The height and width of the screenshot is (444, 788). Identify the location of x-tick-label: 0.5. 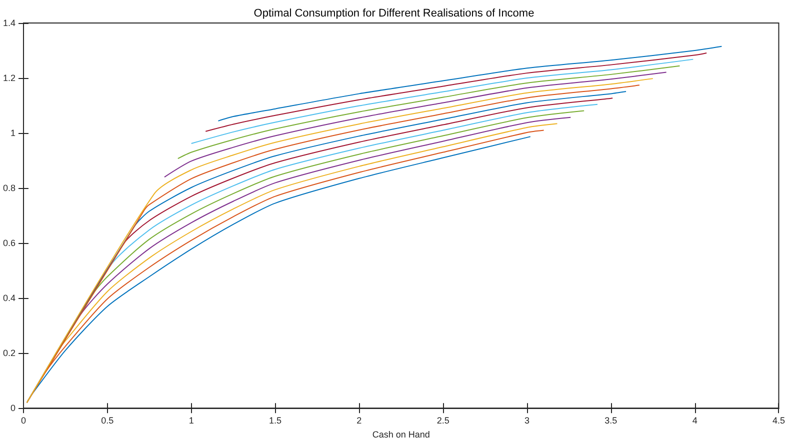
(107, 421).